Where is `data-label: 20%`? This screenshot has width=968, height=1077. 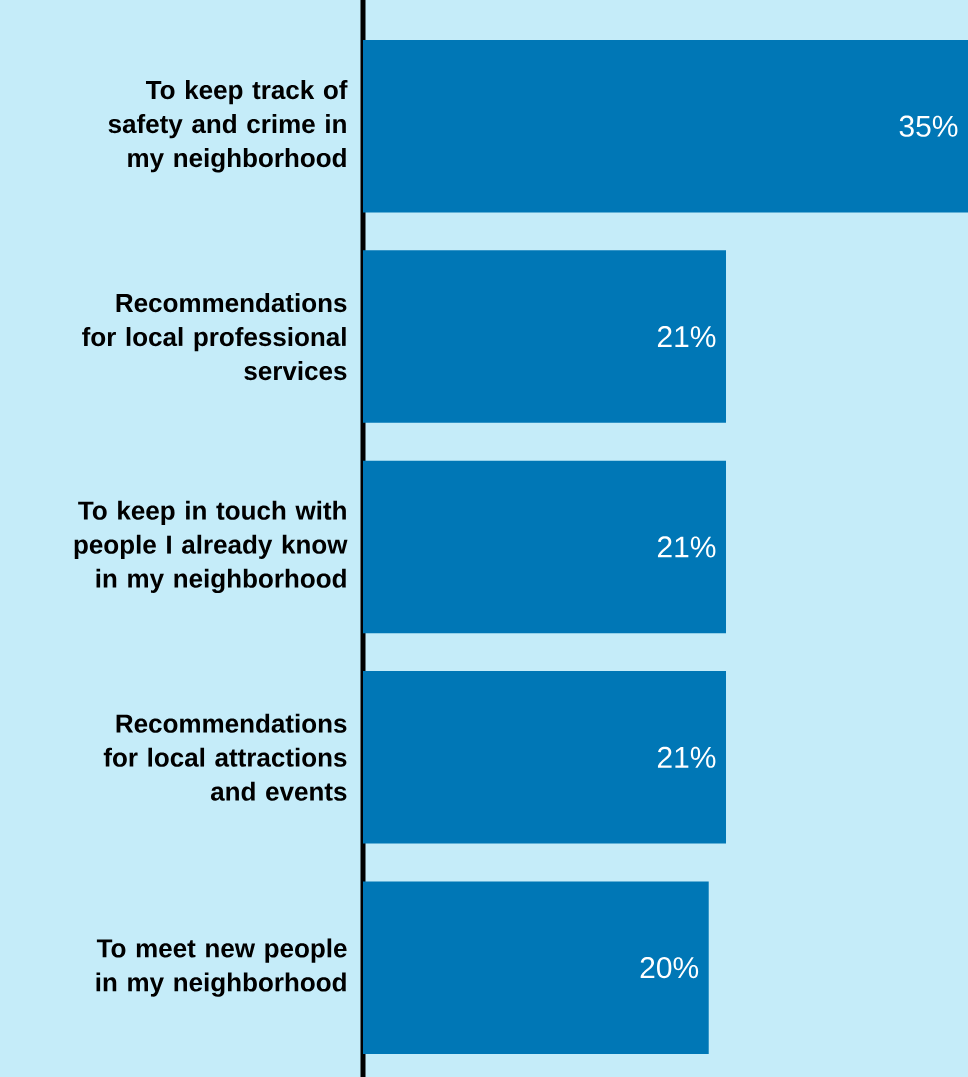
data-label: 20% is located at coordinates (669, 968).